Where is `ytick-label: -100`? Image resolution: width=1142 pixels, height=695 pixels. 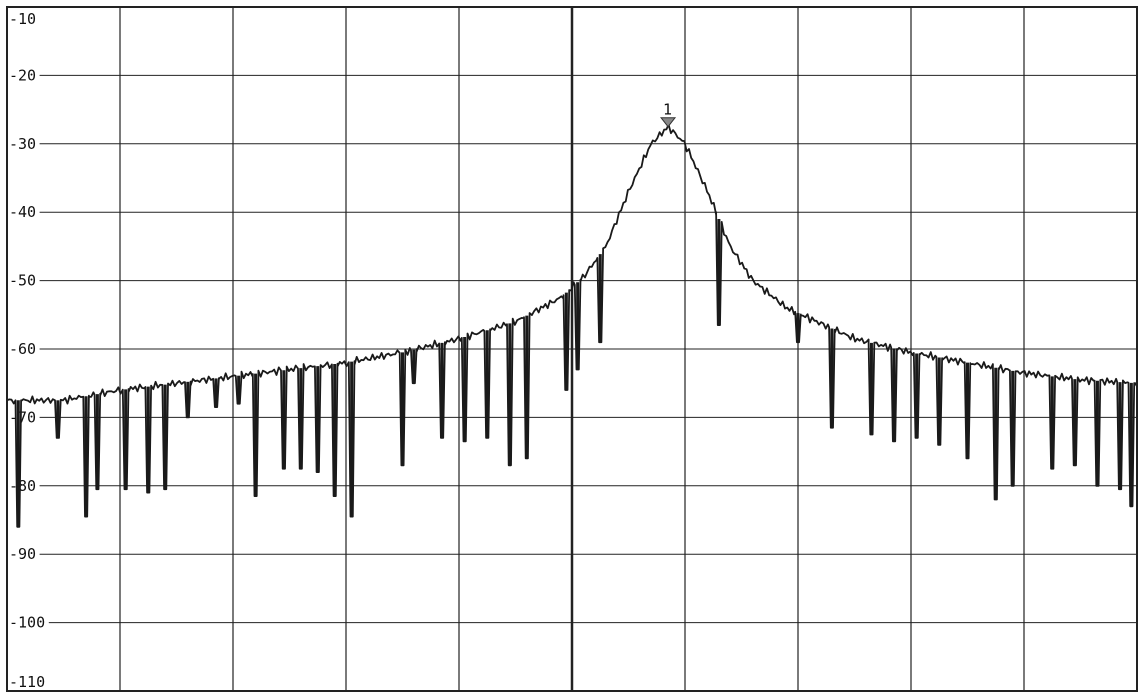 ytick-label: -100 is located at coordinates (27, 623).